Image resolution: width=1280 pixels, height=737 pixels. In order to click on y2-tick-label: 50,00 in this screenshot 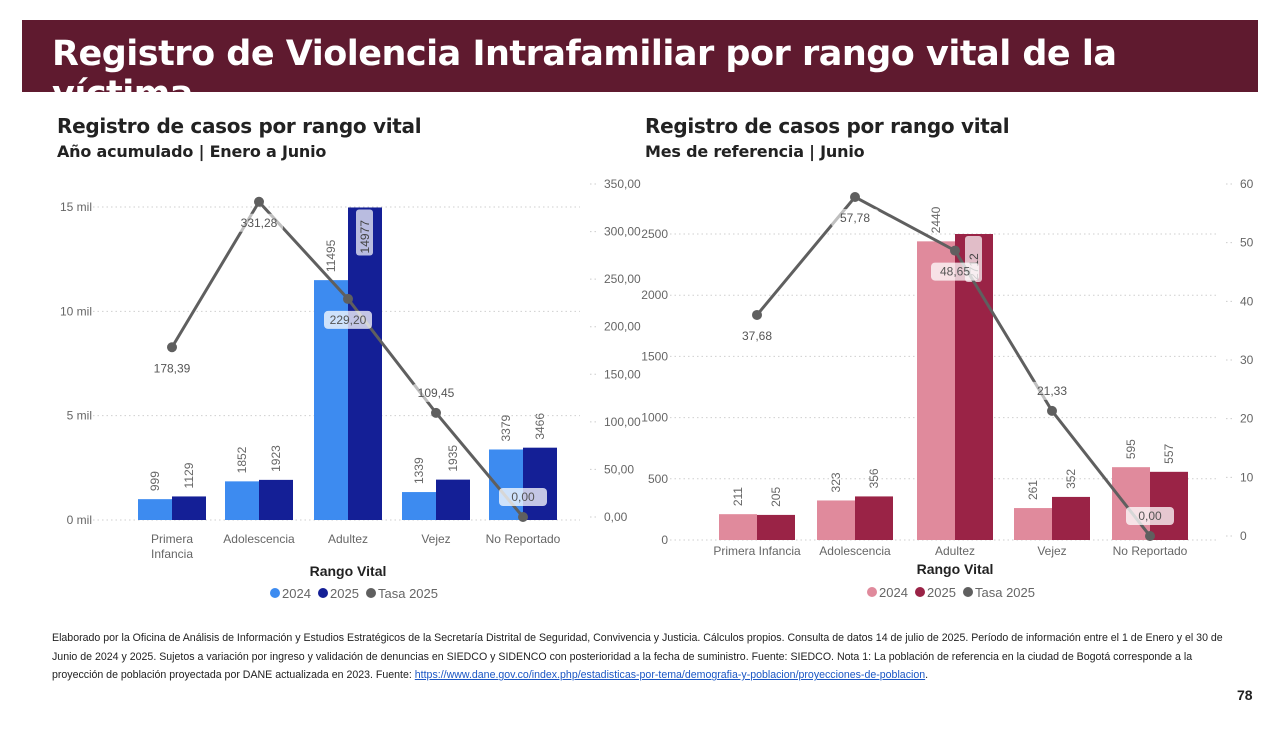, I will do `click(619, 469)`.